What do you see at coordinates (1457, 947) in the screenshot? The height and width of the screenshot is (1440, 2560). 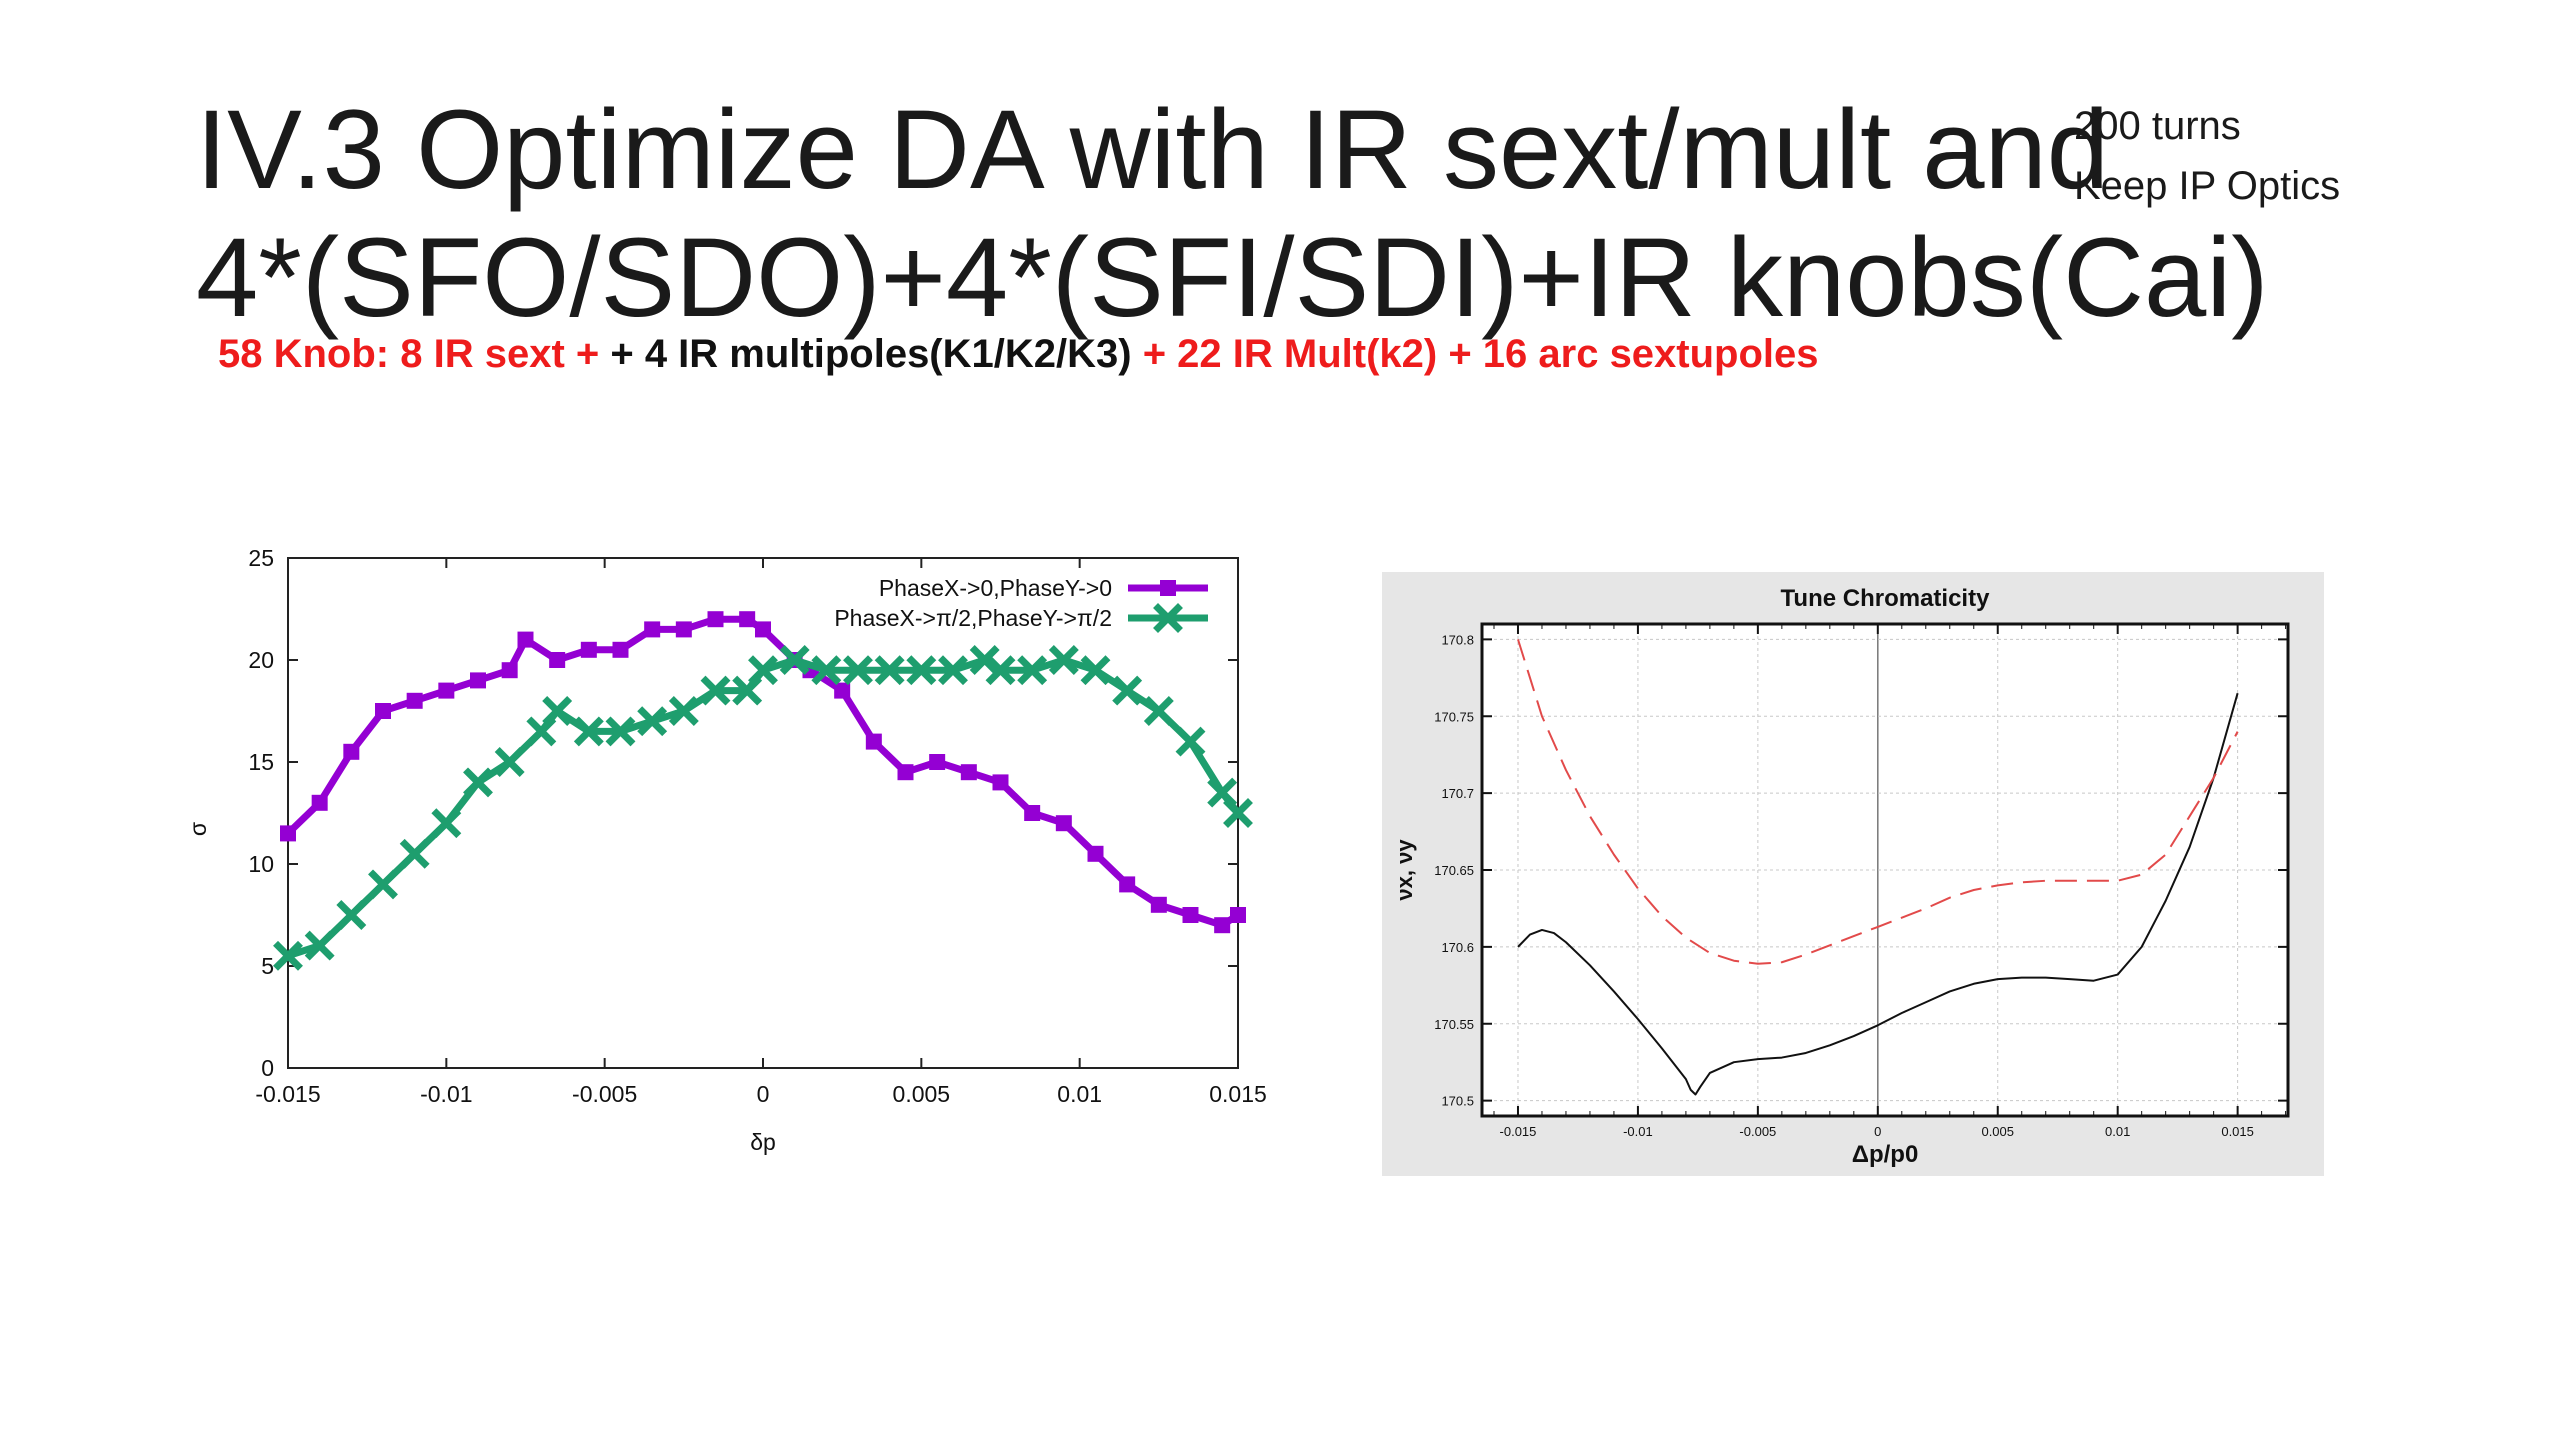 I see `y-tick-label: 170.6` at bounding box center [1457, 947].